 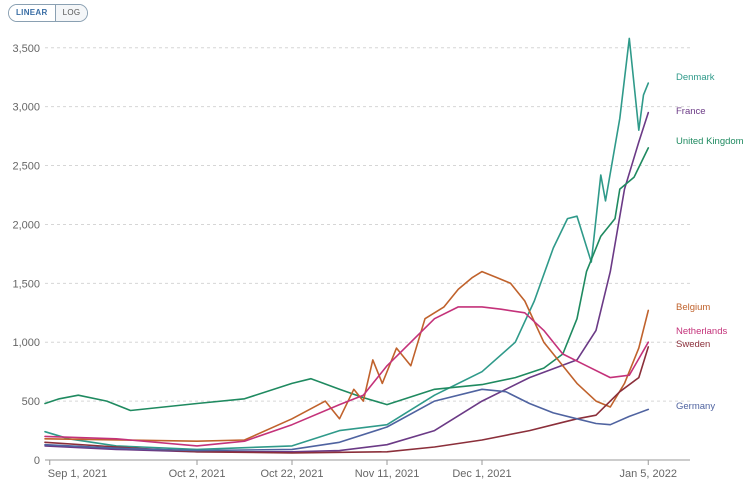 I want to click on series-label-netherlands: Netherlands, so click(x=701, y=331).